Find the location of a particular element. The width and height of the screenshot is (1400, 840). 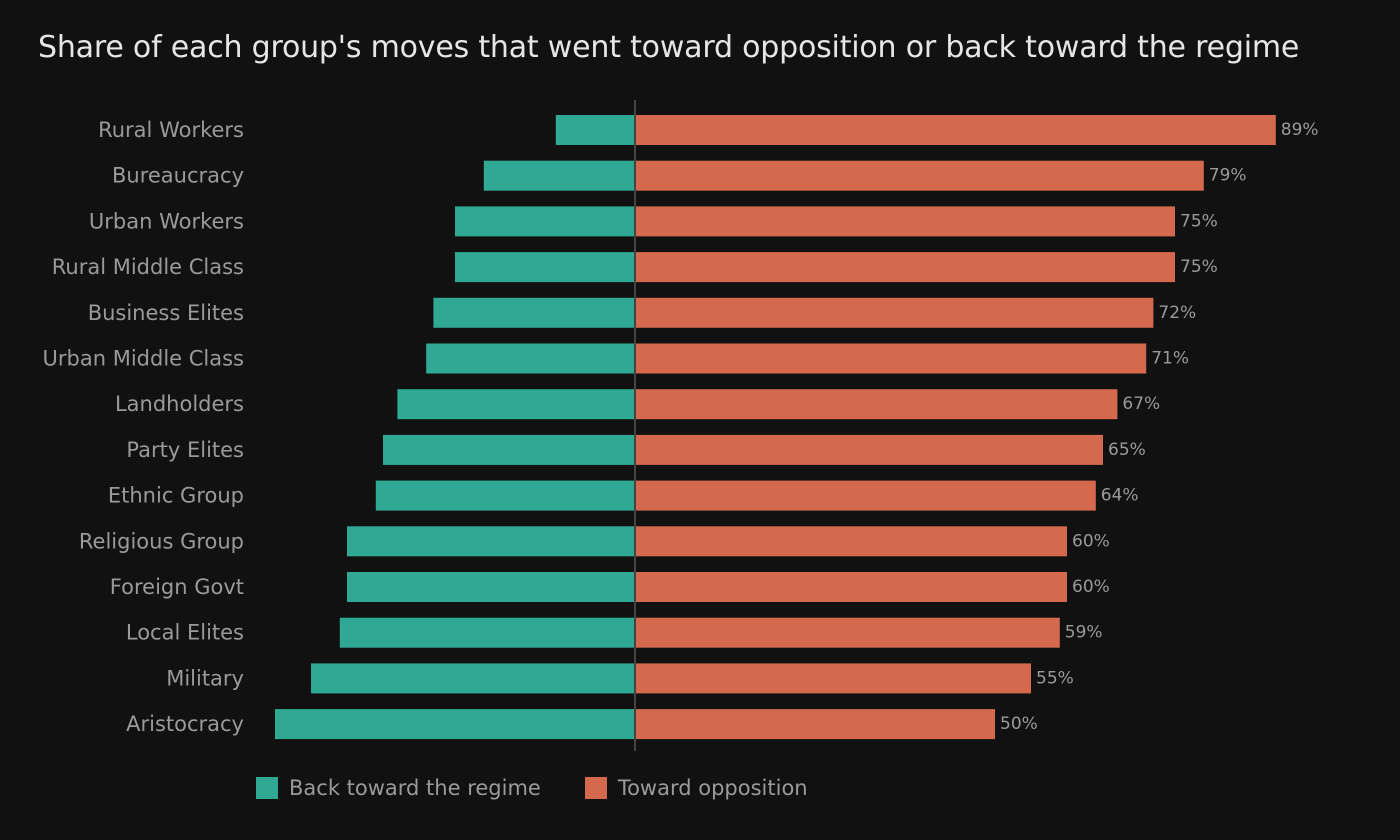

bar-opposition-local-elites is located at coordinates (847, 632).